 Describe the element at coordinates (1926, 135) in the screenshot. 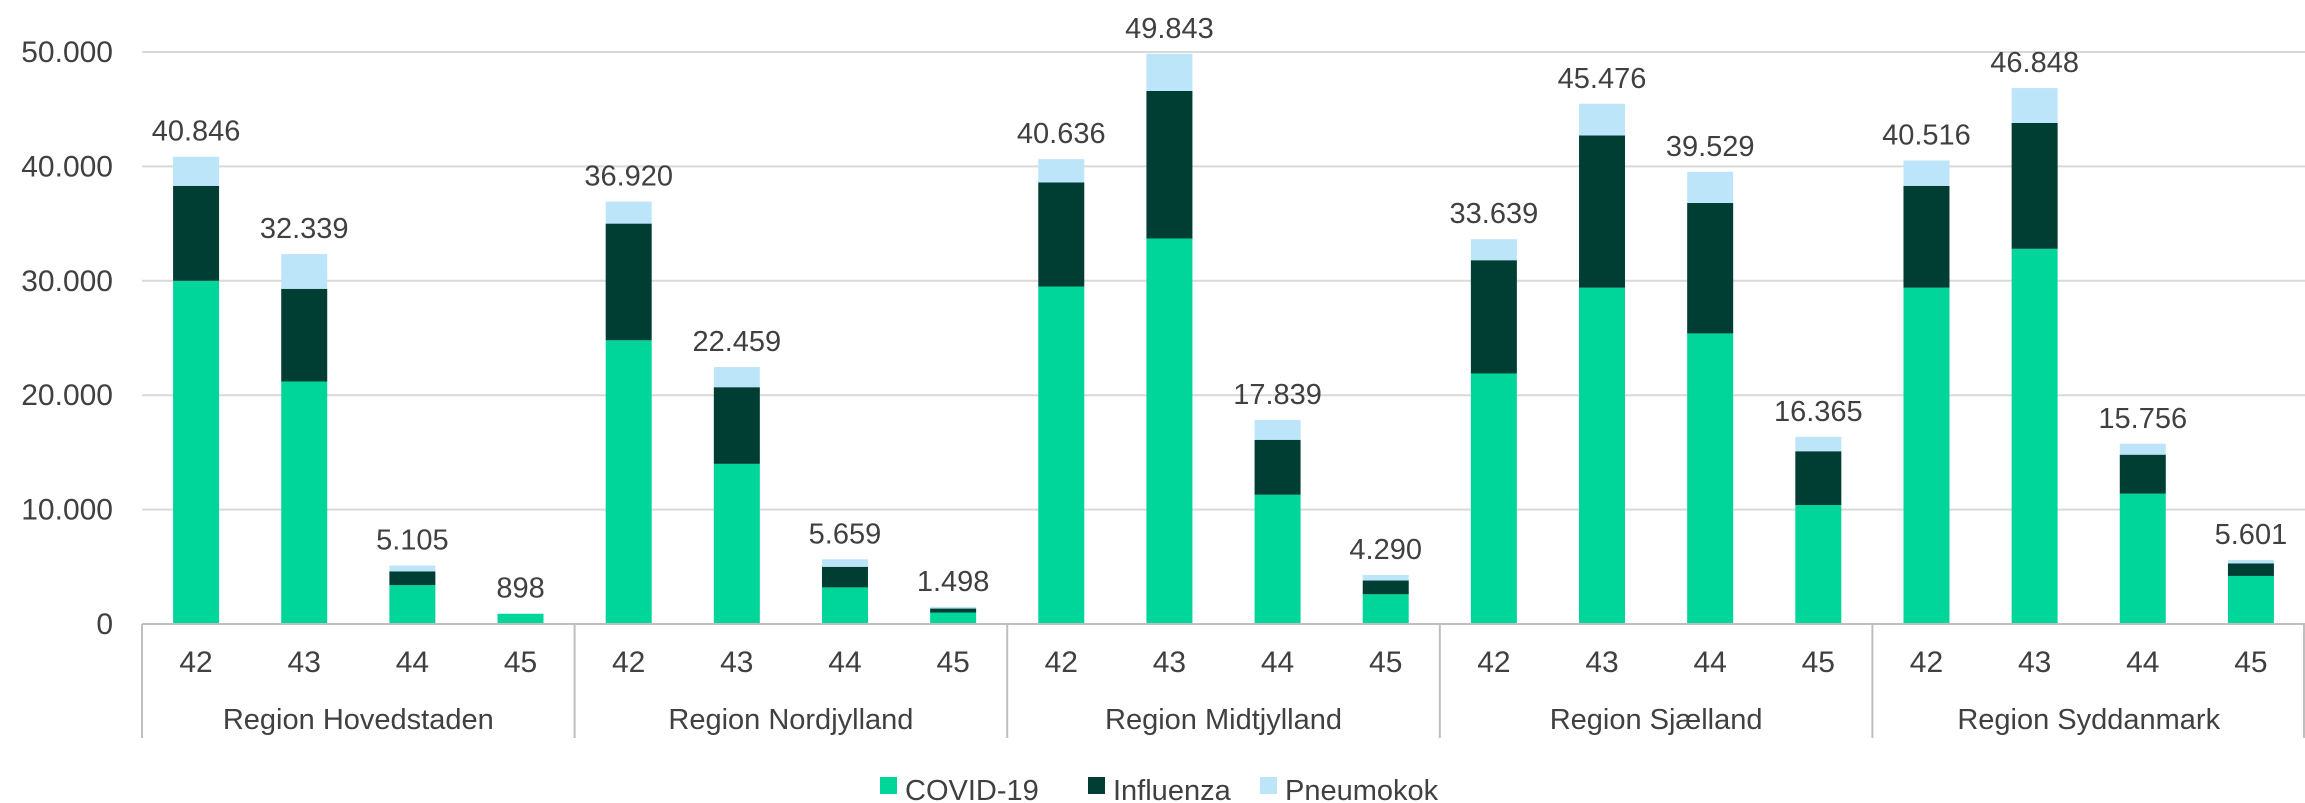

I see `bar-total-label: 40.516` at that location.